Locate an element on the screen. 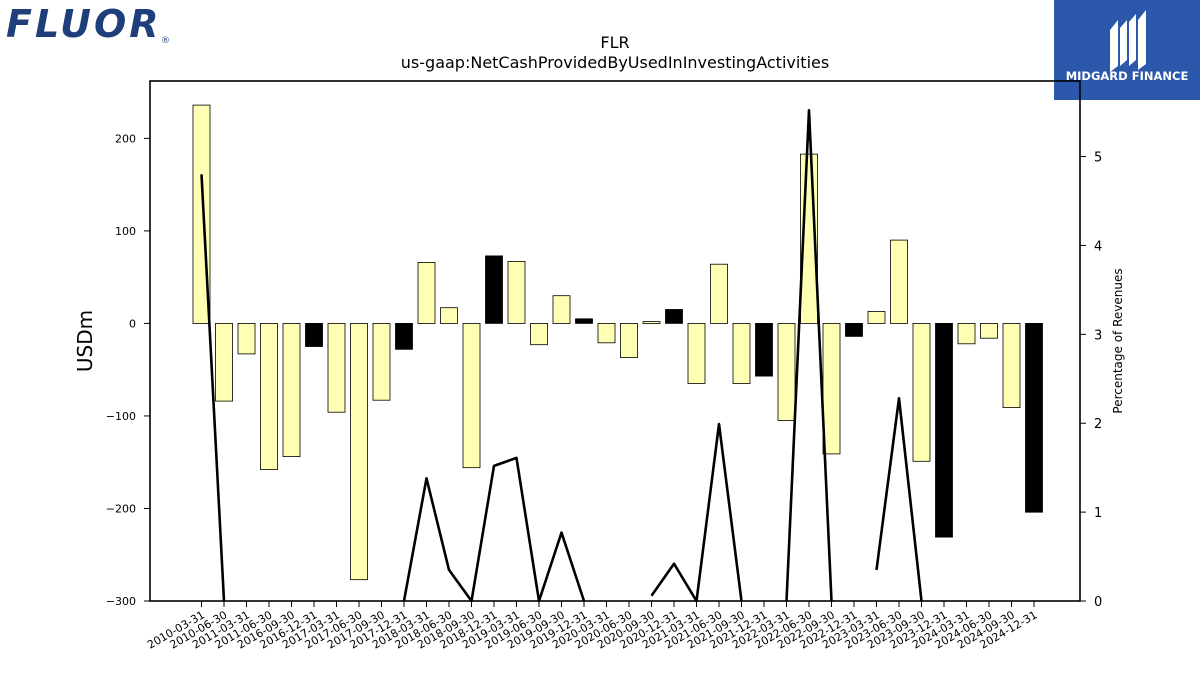  fluor-logo-registered-mark: ® is located at coordinates (165, 41).